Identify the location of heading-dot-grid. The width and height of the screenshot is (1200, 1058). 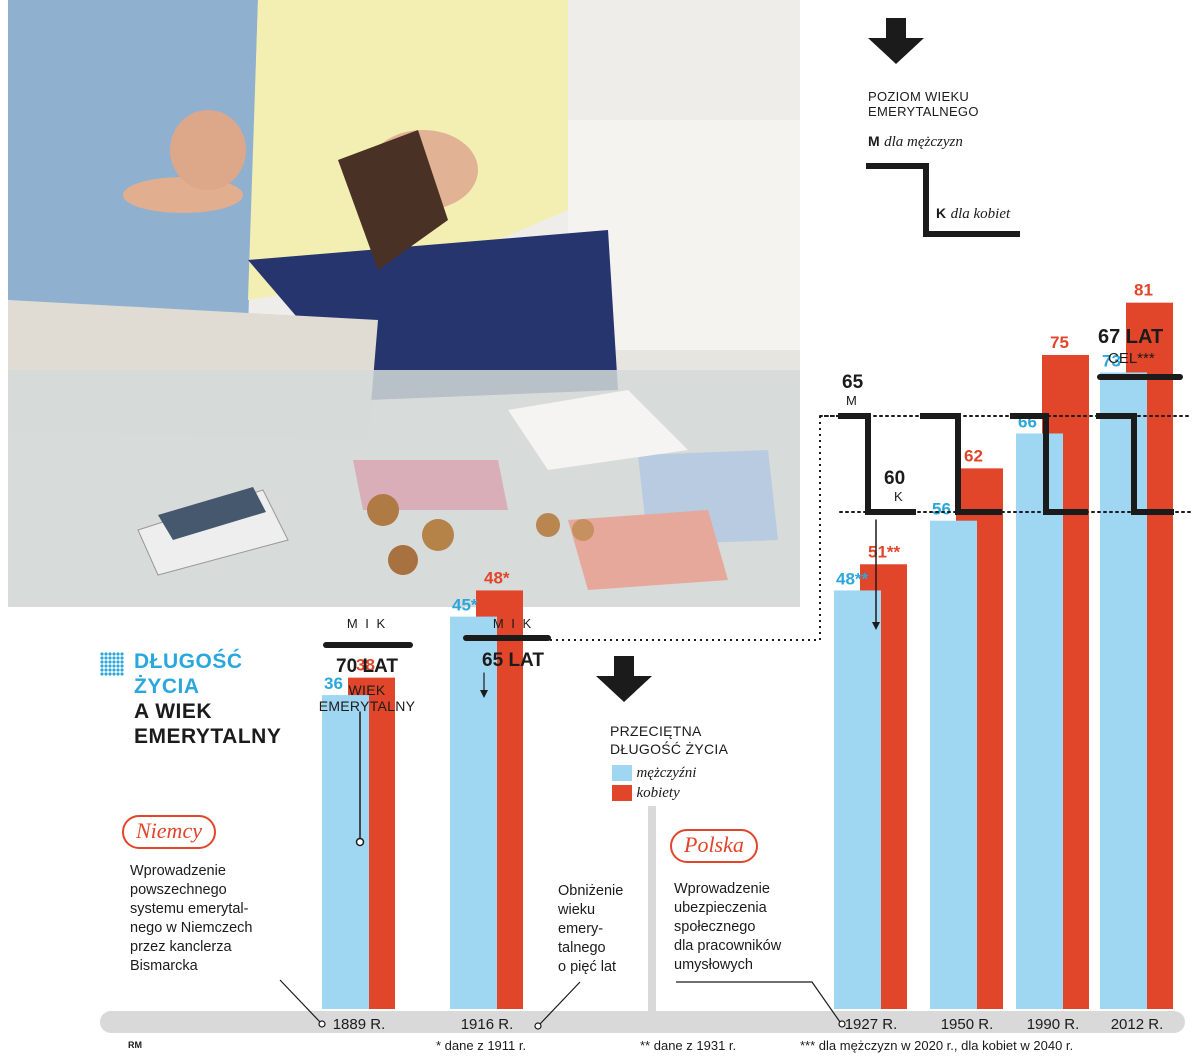
(112, 664).